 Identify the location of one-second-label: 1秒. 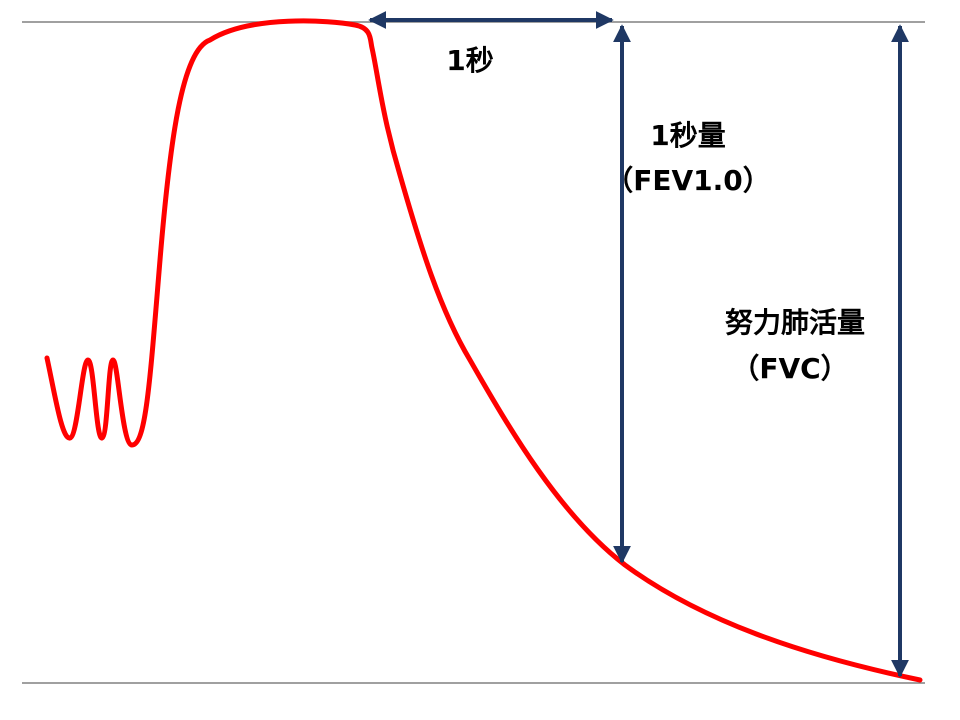
(469, 60).